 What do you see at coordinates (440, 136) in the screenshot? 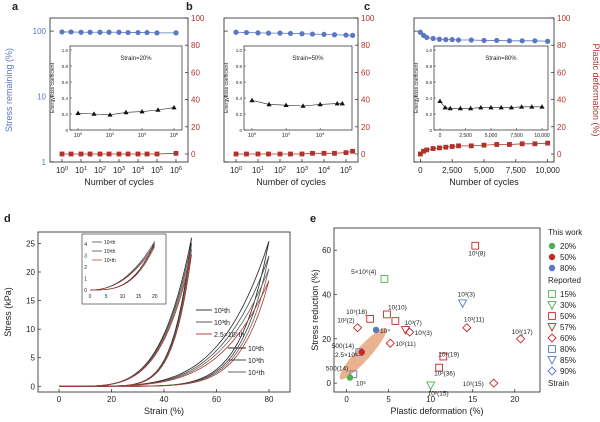
I see `inset-x-tick-label: 0` at bounding box center [440, 136].